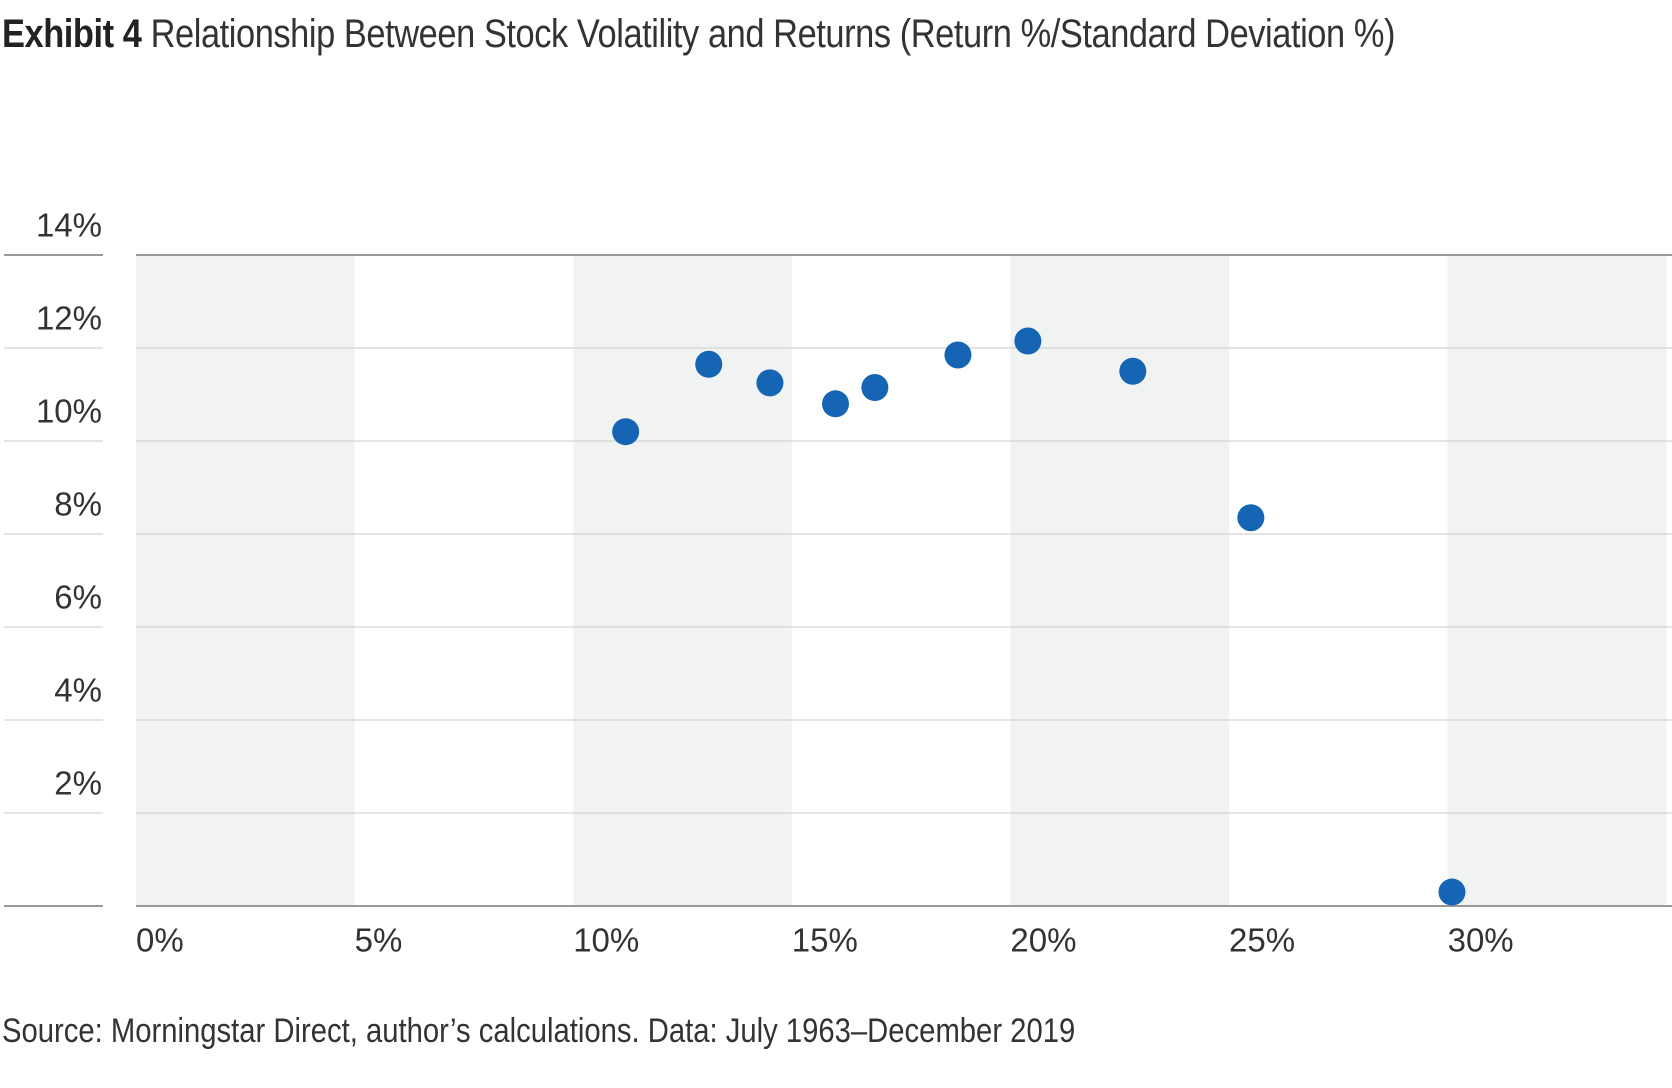 Image resolution: width=1672 pixels, height=1088 pixels. I want to click on x-tick-label: 15%, so click(825, 940).